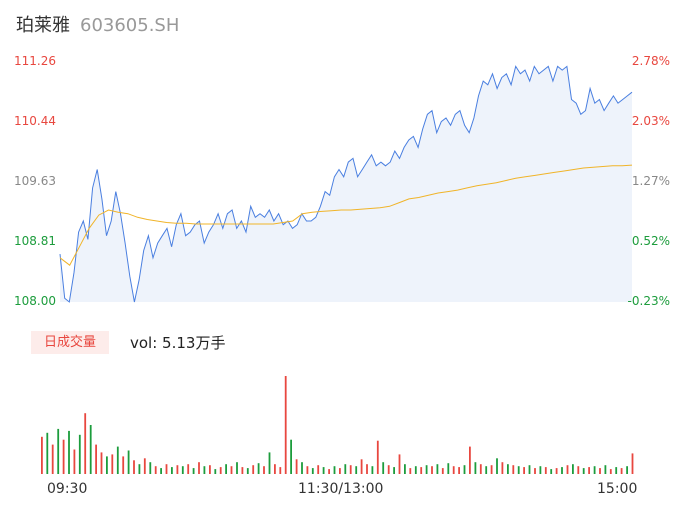  What do you see at coordinates (70, 342) in the screenshot?
I see `volume-tab: 日成交量` at bounding box center [70, 342].